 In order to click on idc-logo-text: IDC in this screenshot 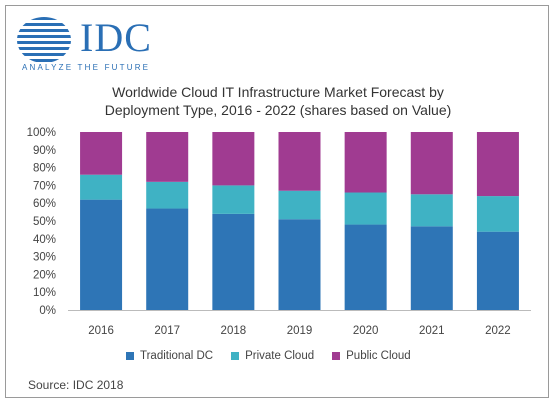, I will do `click(116, 37)`.